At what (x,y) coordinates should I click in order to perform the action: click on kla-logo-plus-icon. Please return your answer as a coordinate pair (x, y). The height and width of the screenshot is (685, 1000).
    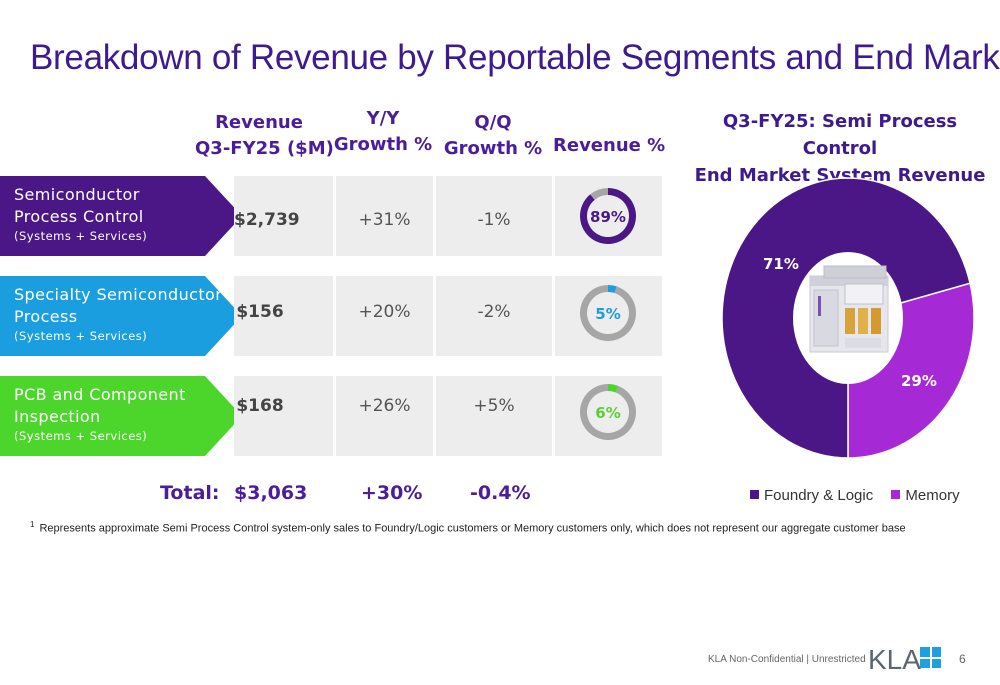
    Looking at the image, I should click on (930, 657).